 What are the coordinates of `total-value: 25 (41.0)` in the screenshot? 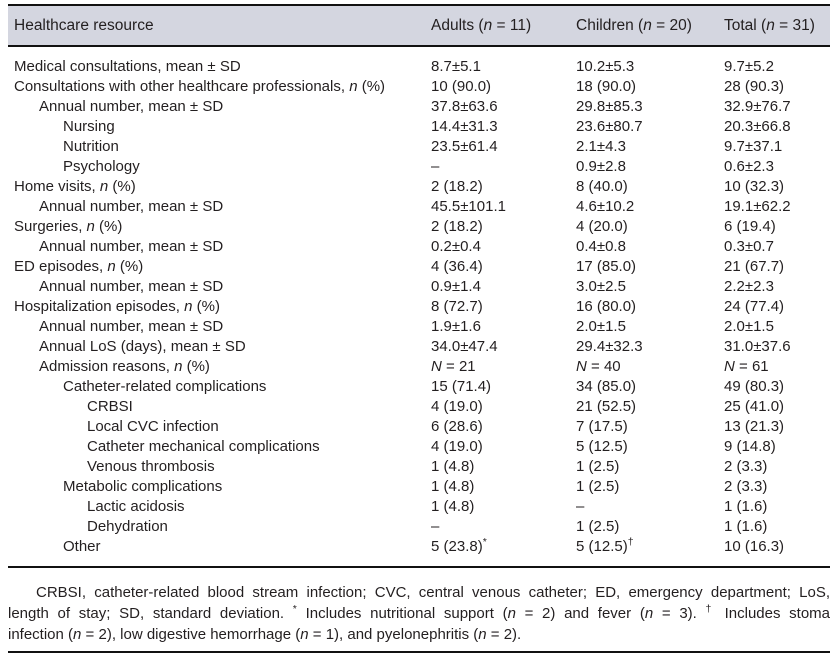 It's located at (754, 406).